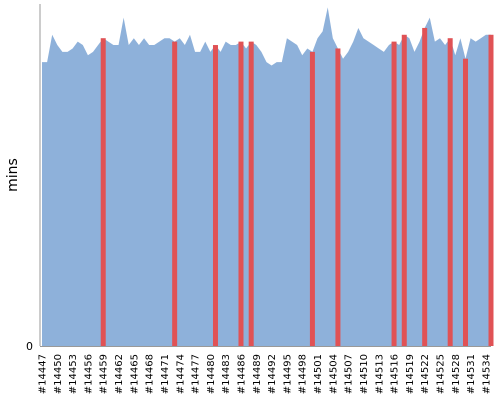 This screenshot has width=500, height=400. What do you see at coordinates (211, 374) in the screenshot?
I see `x-tick-label: #14480` at bounding box center [211, 374].